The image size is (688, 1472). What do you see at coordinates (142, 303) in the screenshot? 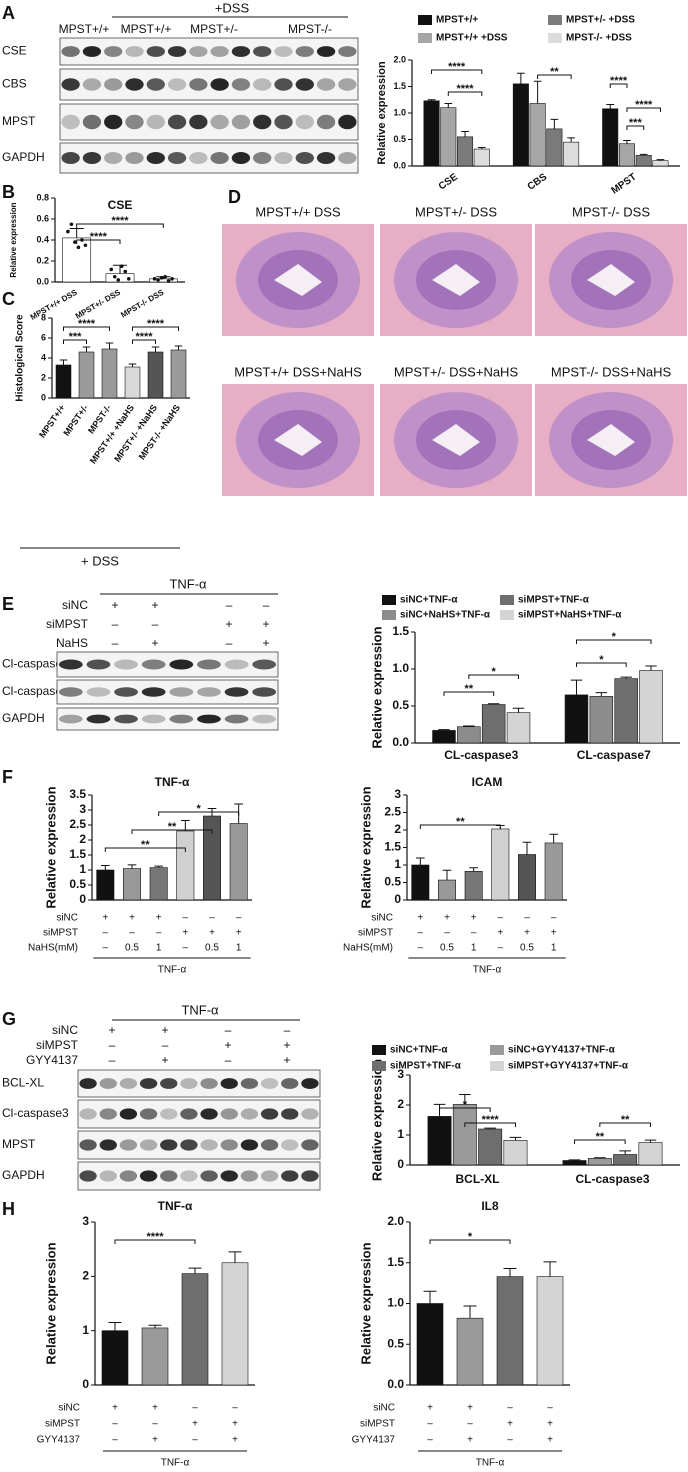
I see `x-tick-label: MPST-/- DSS` at bounding box center [142, 303].